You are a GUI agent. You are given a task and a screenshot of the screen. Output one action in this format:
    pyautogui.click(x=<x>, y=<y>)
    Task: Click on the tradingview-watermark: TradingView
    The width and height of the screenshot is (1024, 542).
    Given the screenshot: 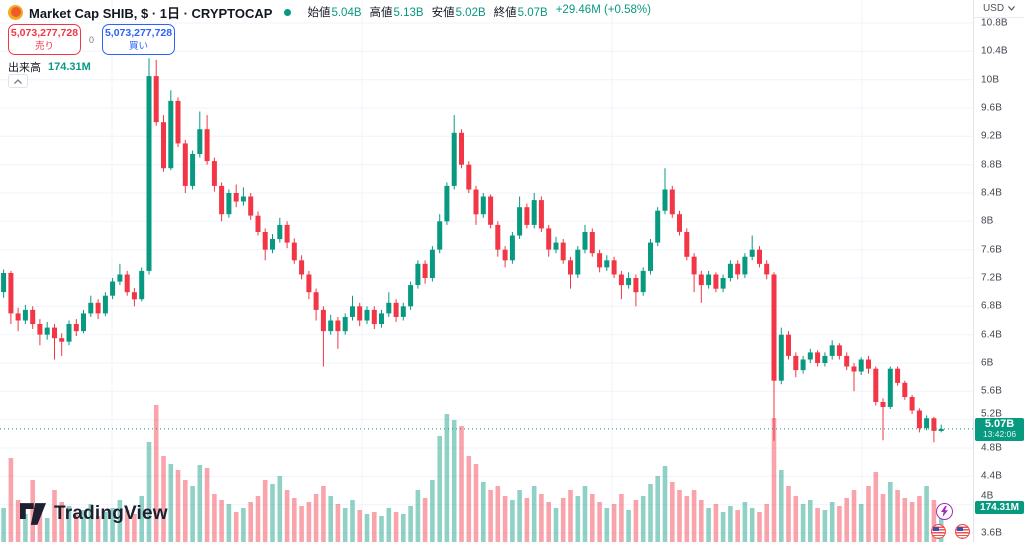 What is the action you would take?
    pyautogui.click(x=94, y=514)
    